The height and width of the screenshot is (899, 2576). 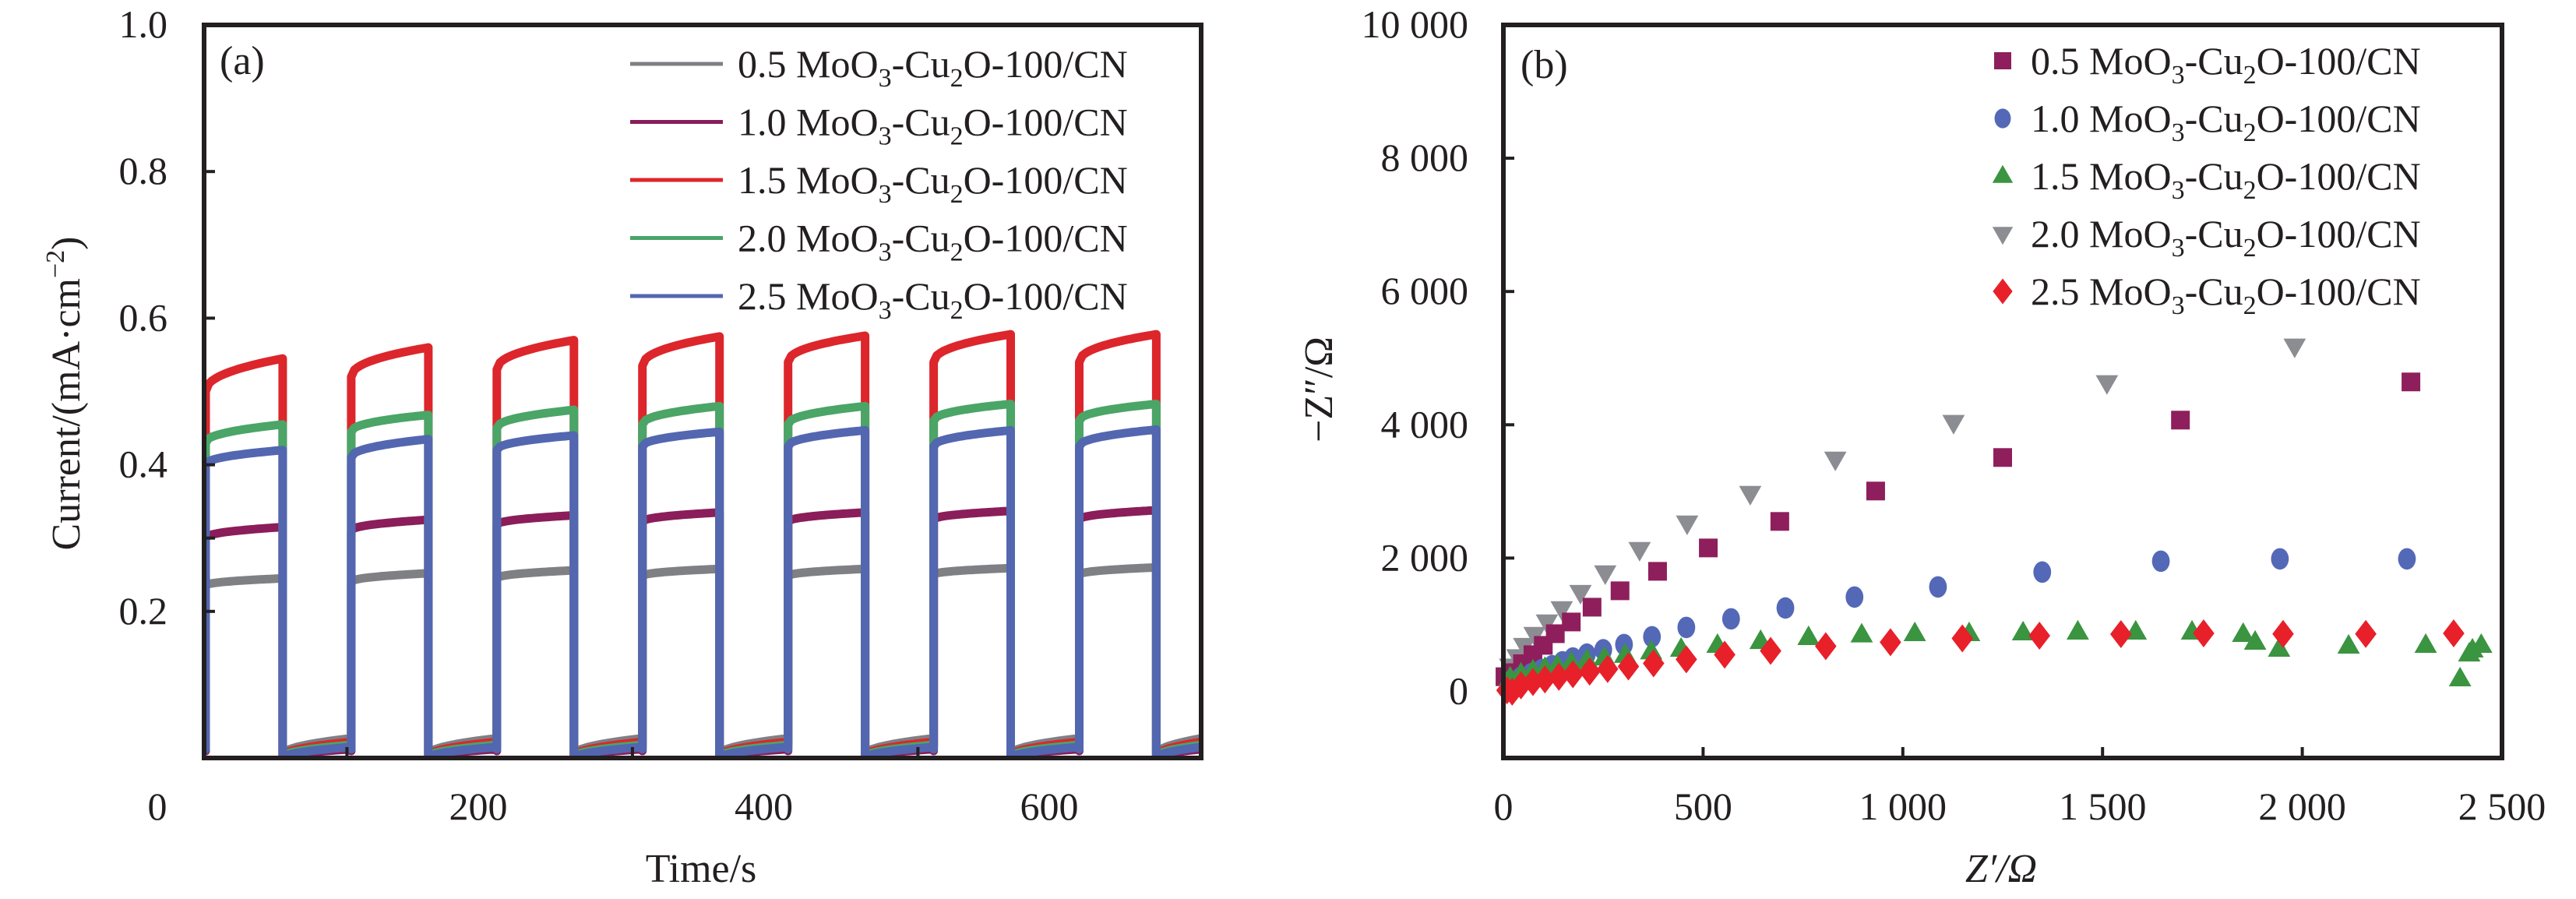 I want to click on legend-item: 1.0 MoO3-Cu2O-100/CN, so click(x=879, y=125).